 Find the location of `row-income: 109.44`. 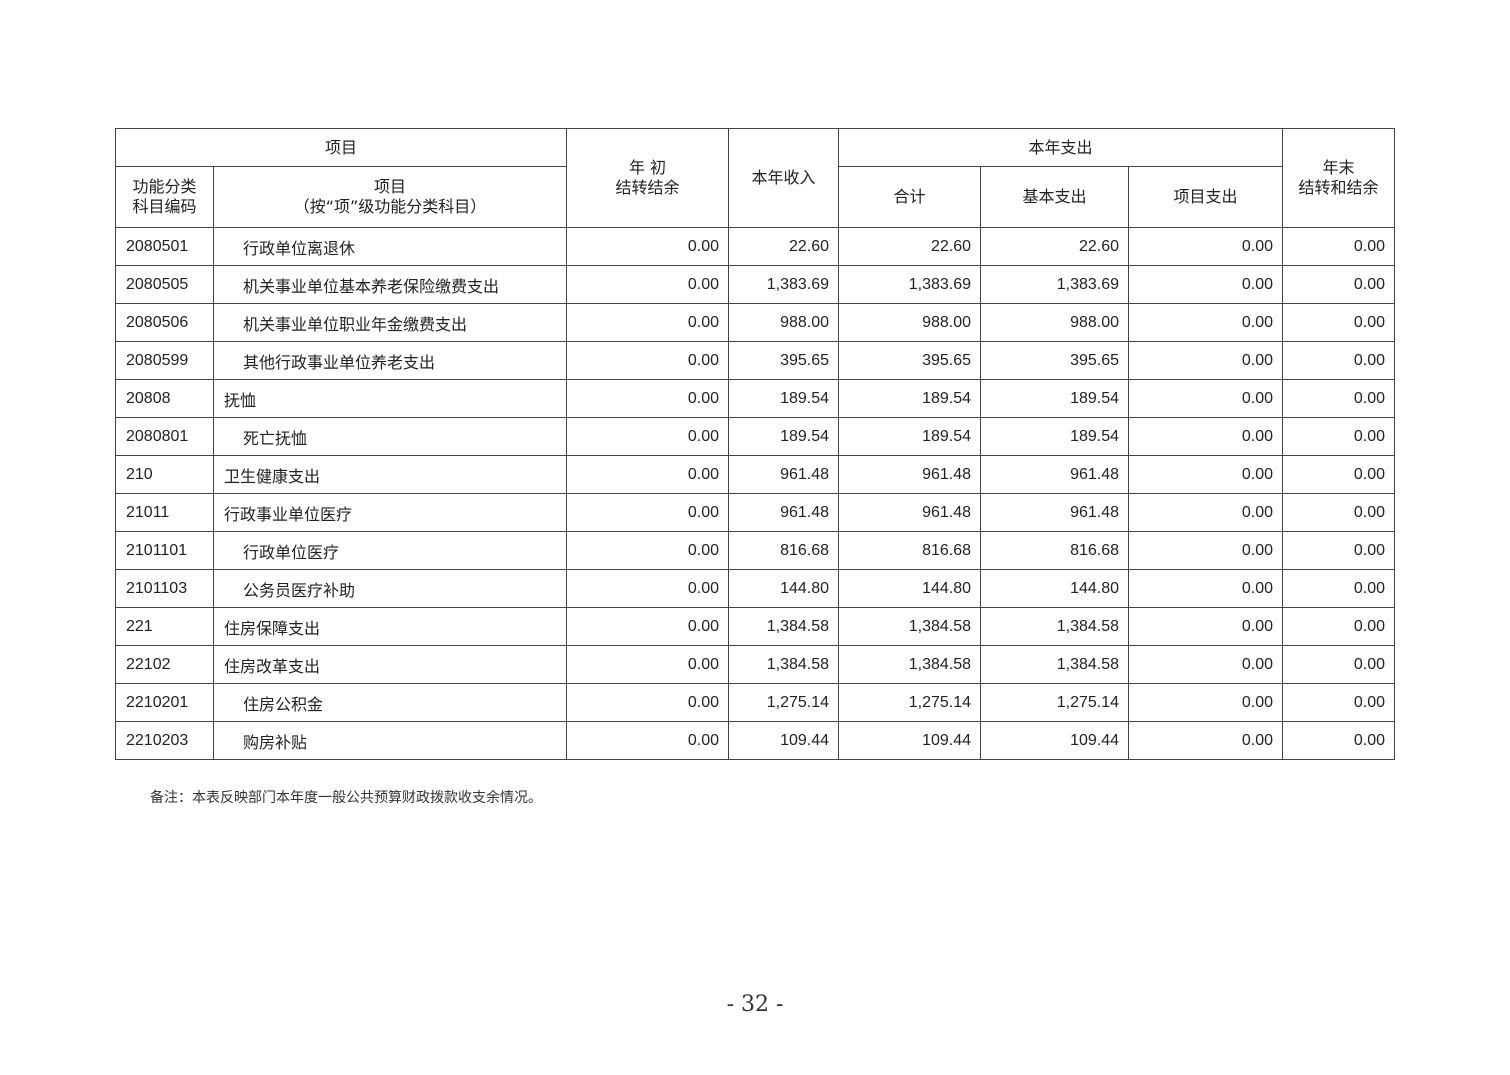

row-income: 109.44 is located at coordinates (784, 740).